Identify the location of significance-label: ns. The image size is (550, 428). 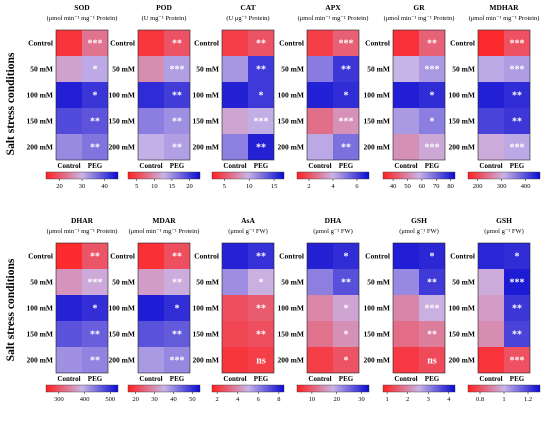
(432, 361).